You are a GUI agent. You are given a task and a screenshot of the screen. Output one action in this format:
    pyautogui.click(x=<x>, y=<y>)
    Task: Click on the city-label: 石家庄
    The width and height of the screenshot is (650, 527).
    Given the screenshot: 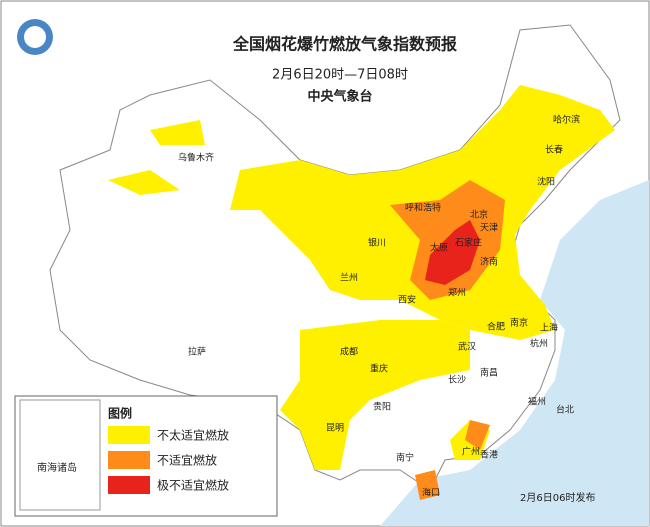 What is the action you would take?
    pyautogui.click(x=468, y=243)
    